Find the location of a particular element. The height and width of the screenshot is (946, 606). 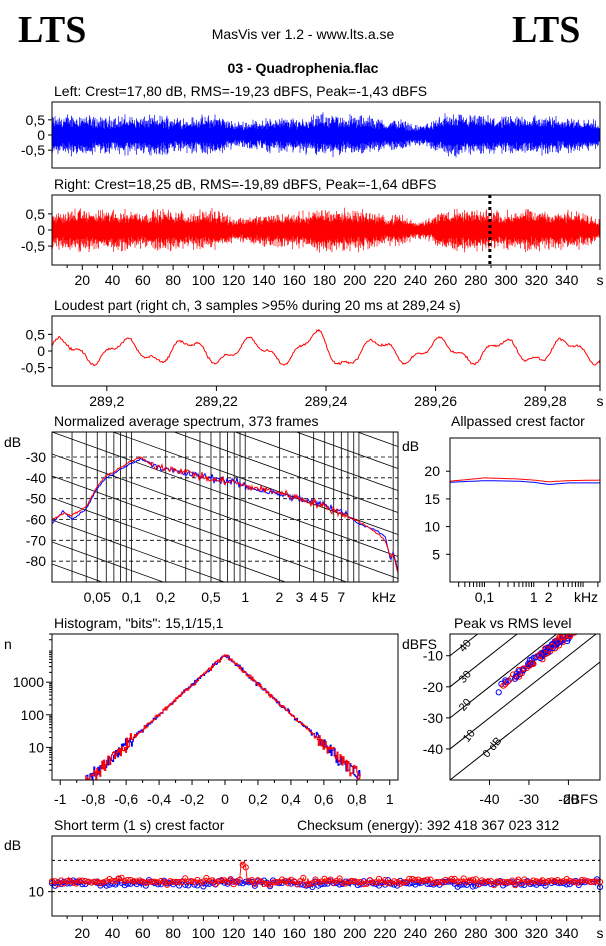

right_waveform-xtick-label: 300 is located at coordinates (506, 280).